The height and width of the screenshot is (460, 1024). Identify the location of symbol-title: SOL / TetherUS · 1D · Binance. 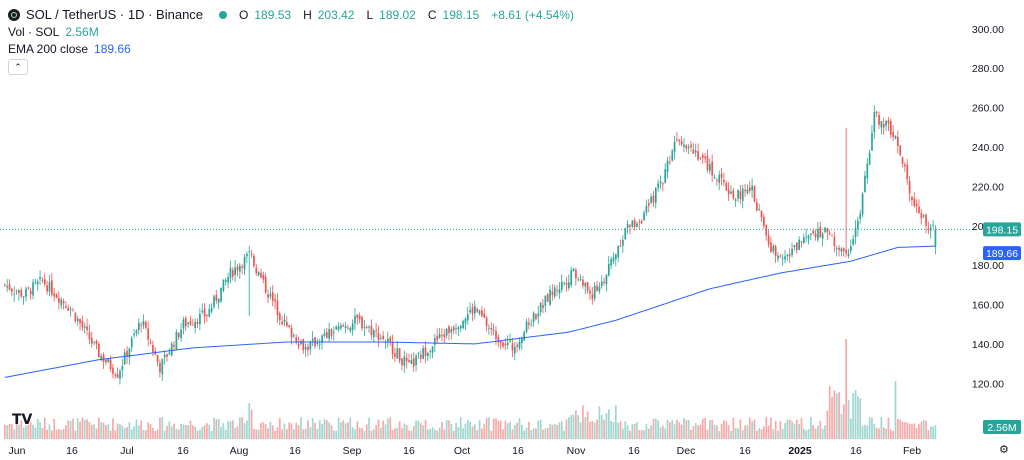
(115, 14).